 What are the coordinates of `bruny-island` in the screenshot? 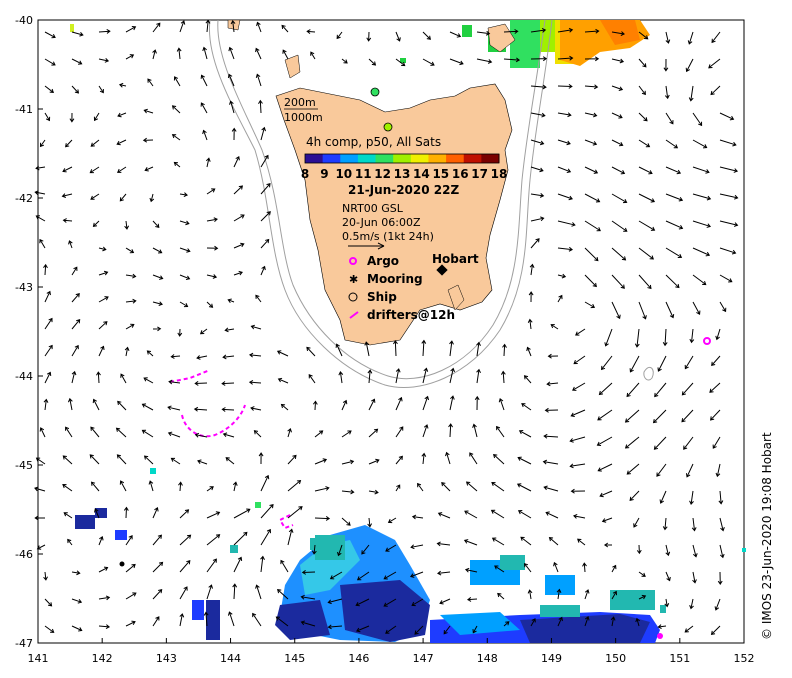 It's located at (456, 297).